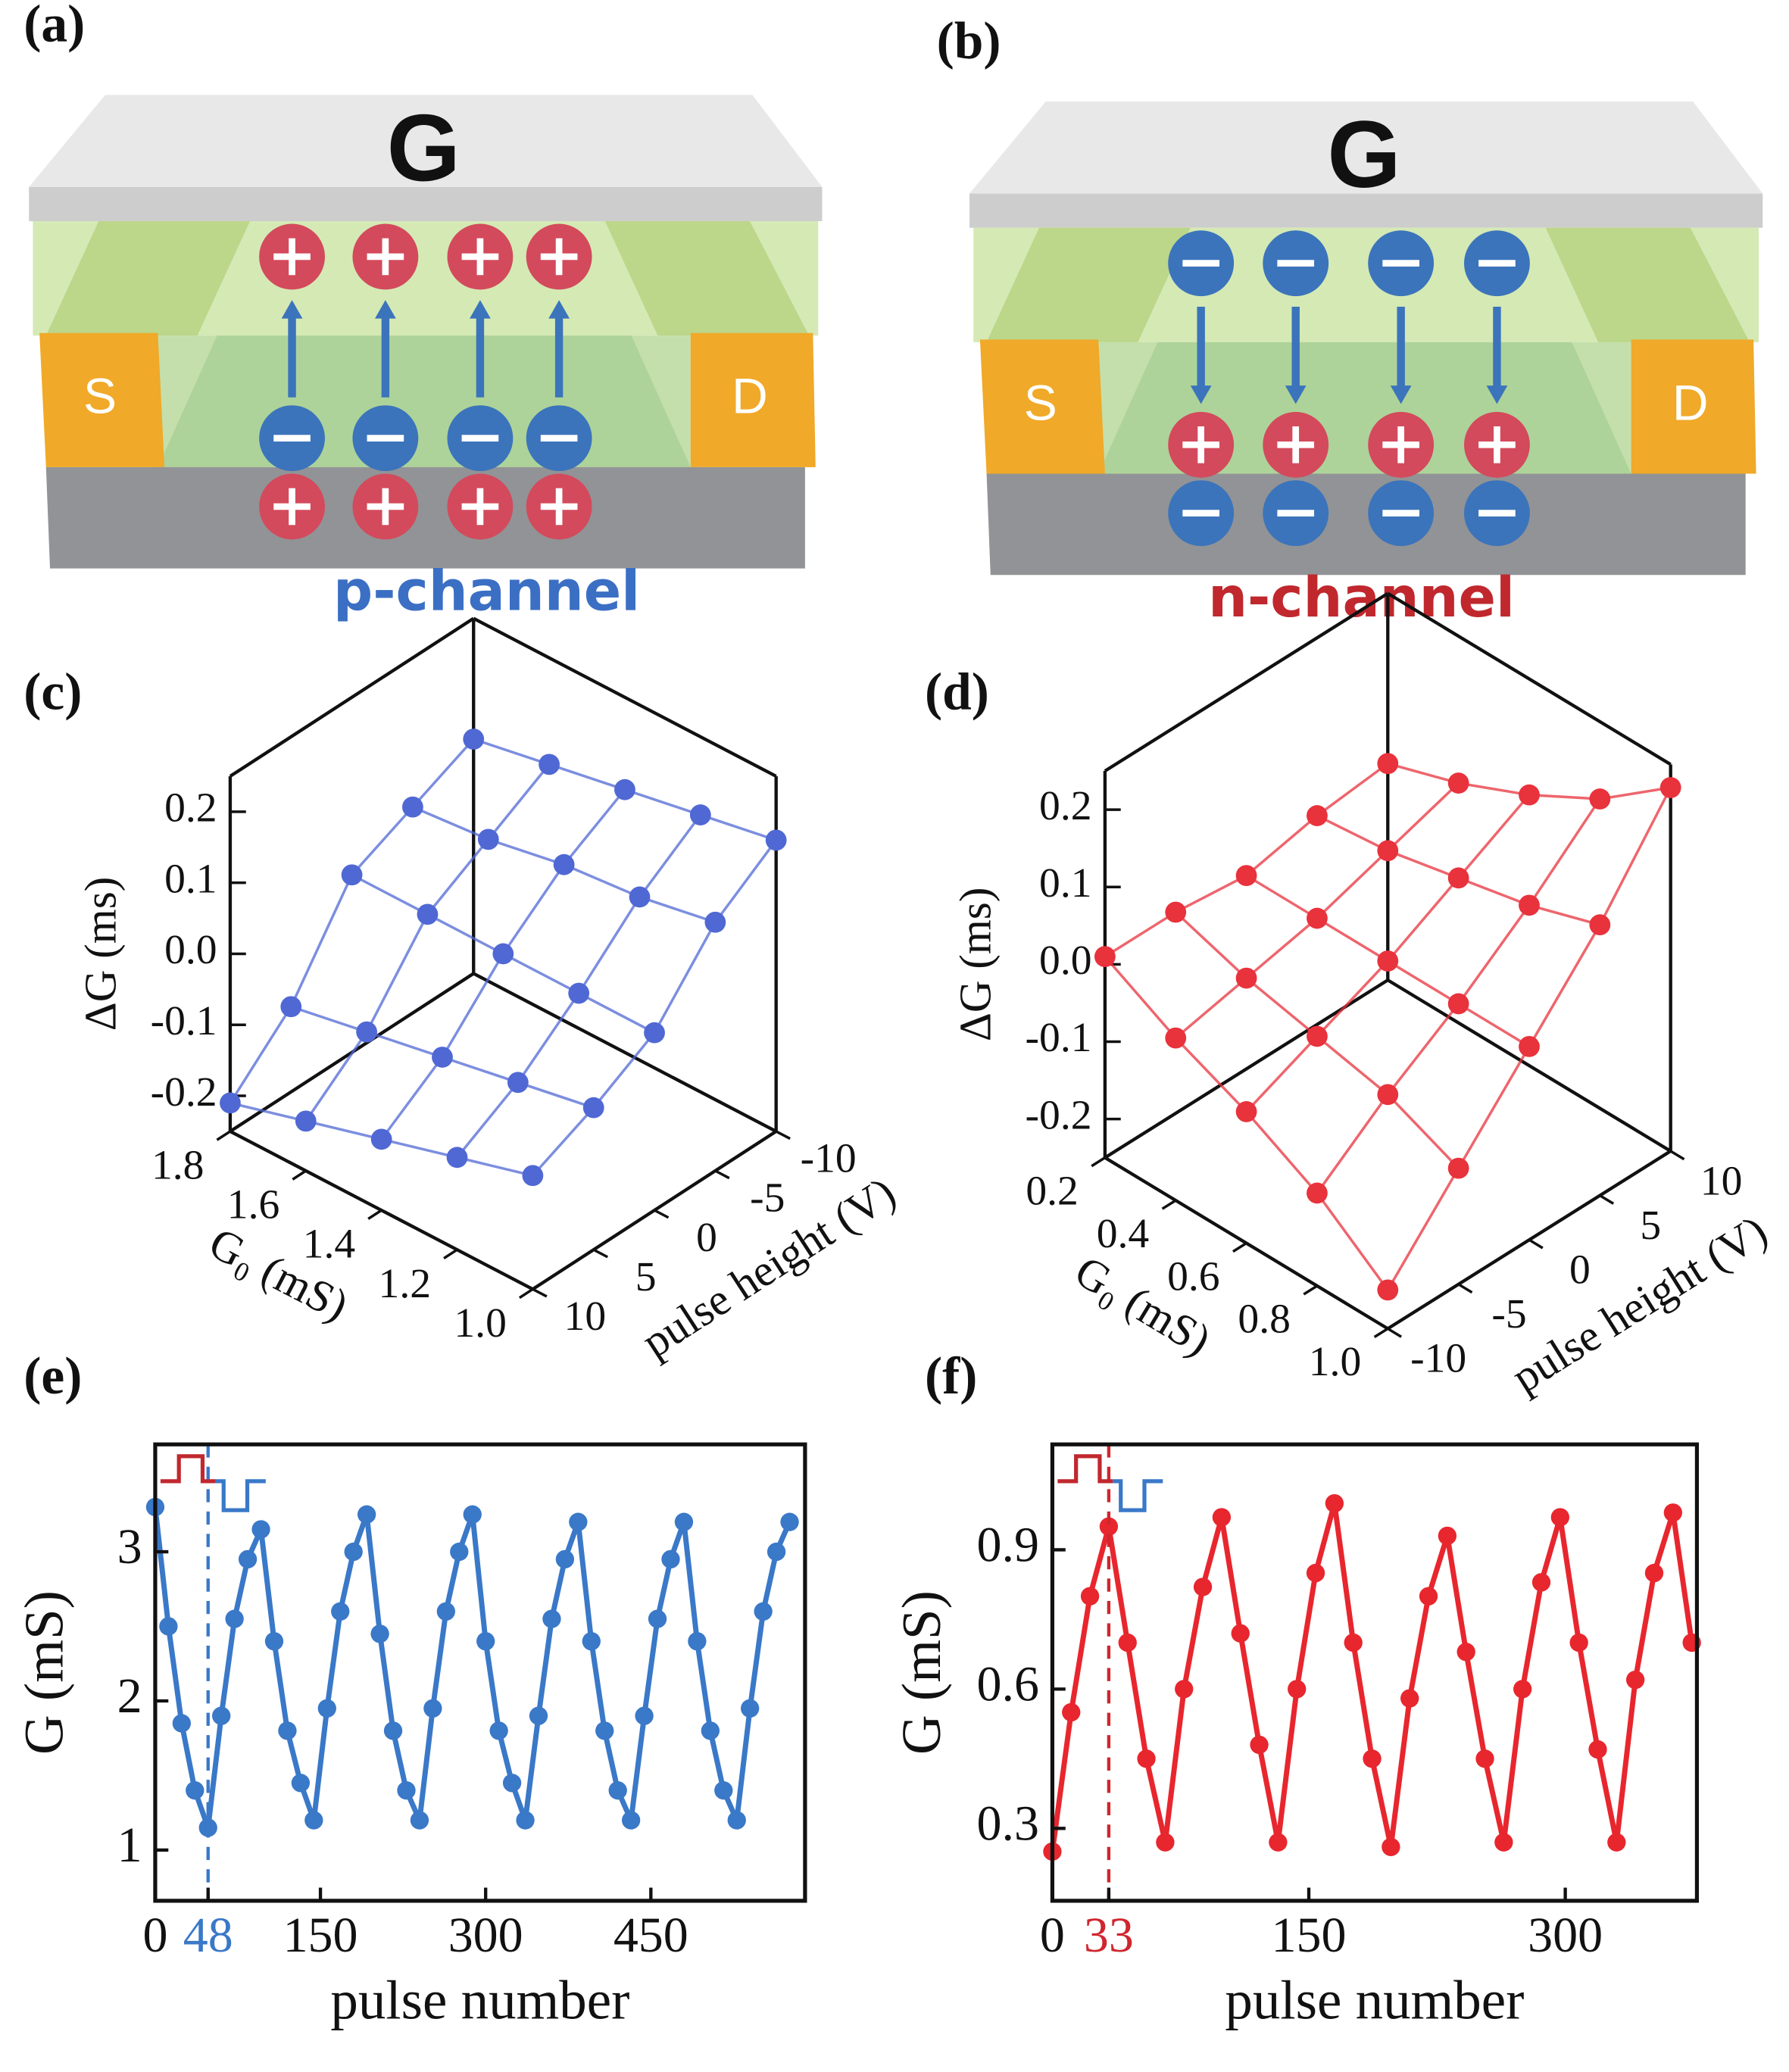  Describe the element at coordinates (1372, 1678) in the screenshot. I see `data-line` at that location.